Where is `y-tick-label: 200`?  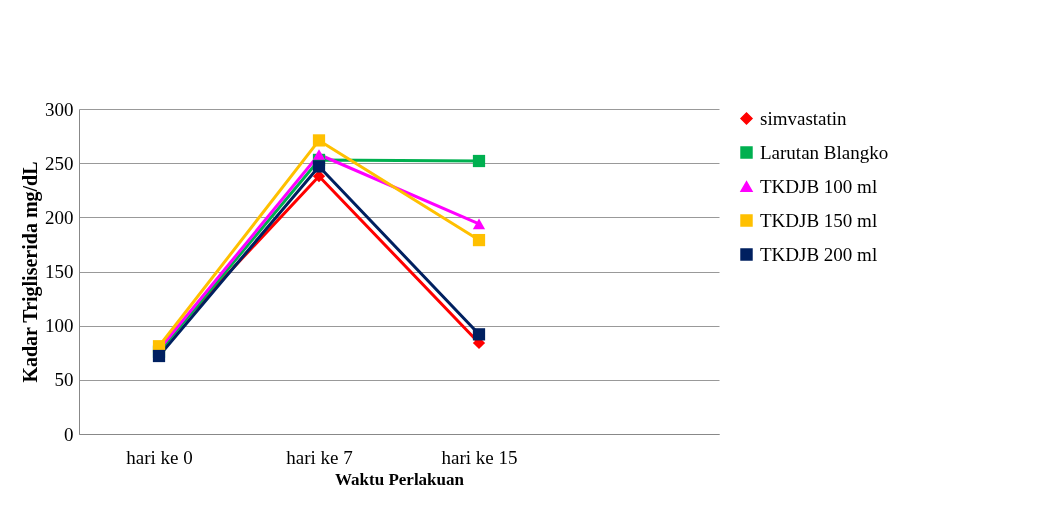
y-tick-label: 200 is located at coordinates (59, 217).